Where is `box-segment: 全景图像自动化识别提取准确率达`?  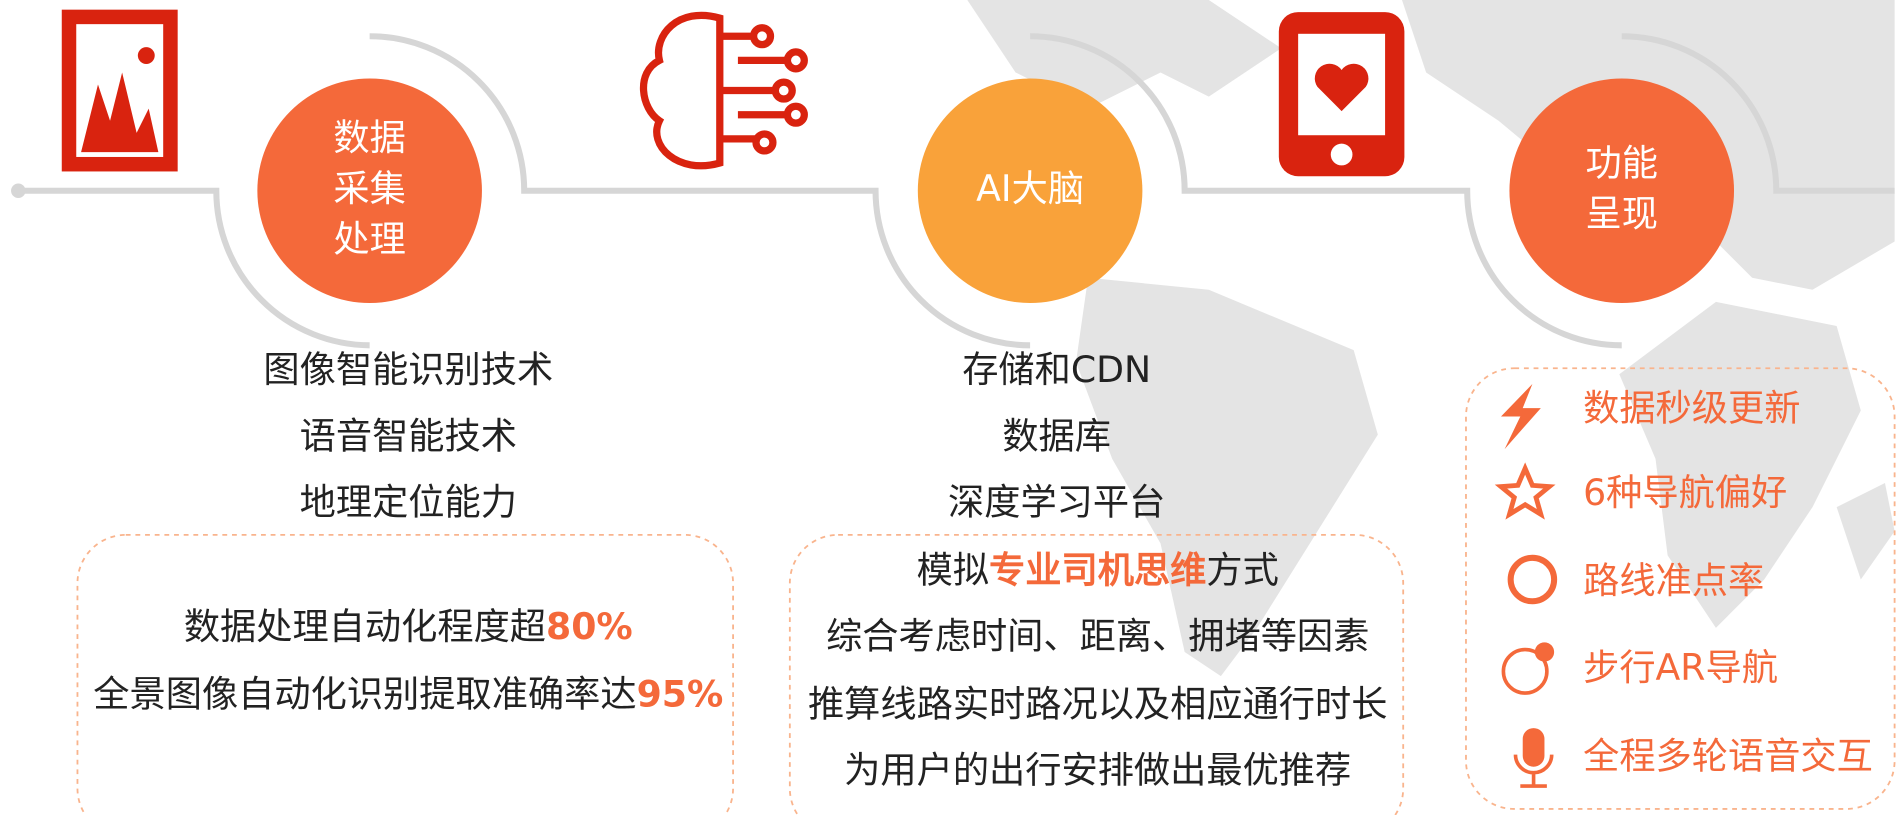 box-segment: 全景图像自动化识别提取准确率达 is located at coordinates (364, 694).